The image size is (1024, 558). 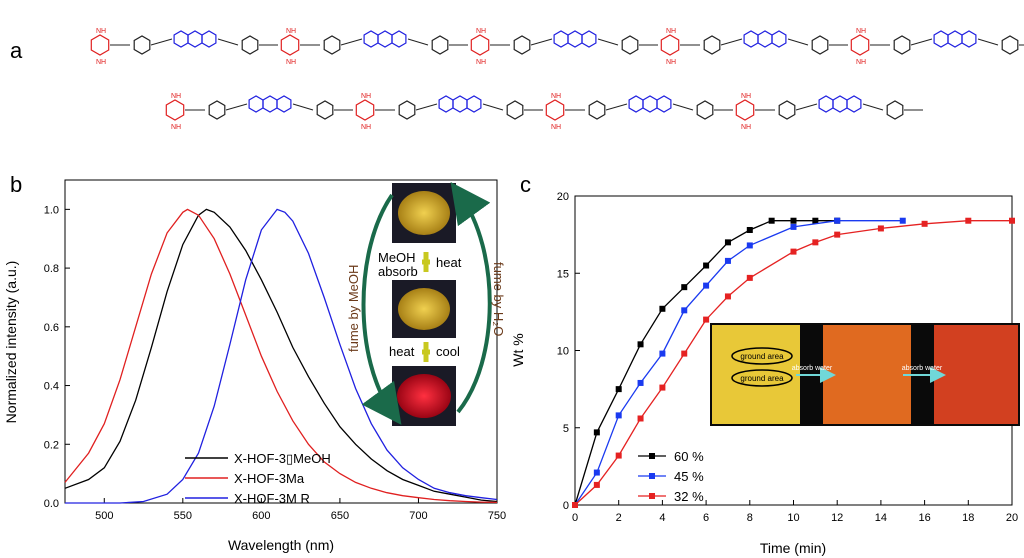 What do you see at coordinates (924, 518) in the screenshot?
I see `x-tick-label-c: 16` at bounding box center [924, 518].